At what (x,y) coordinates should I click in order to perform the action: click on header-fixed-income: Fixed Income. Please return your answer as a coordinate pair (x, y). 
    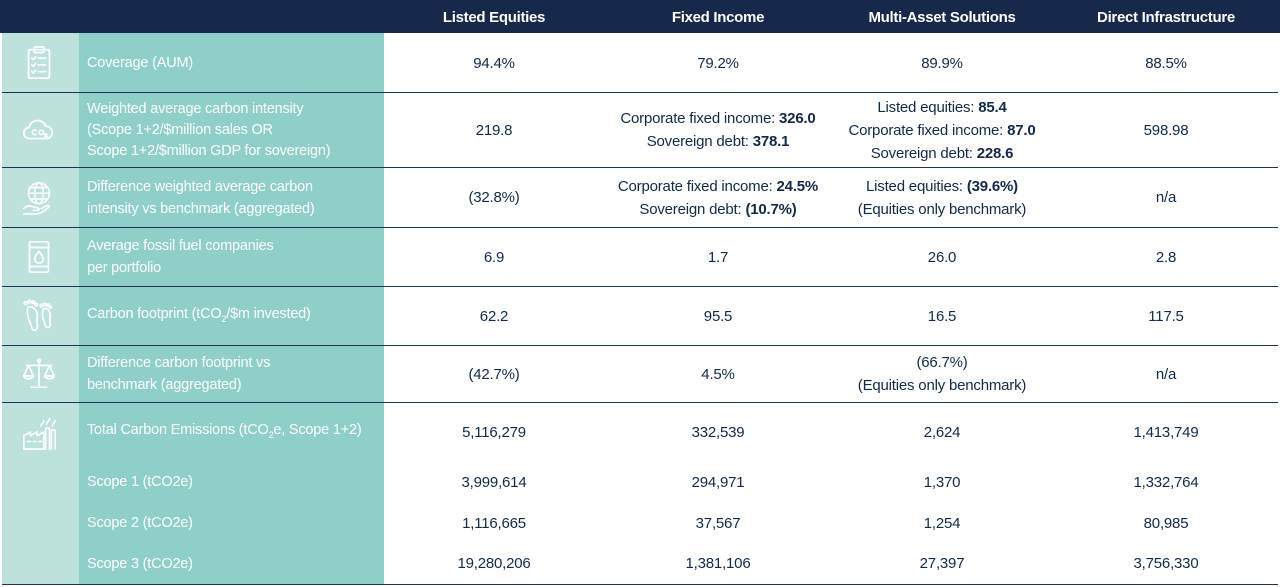
    Looking at the image, I should click on (718, 17).